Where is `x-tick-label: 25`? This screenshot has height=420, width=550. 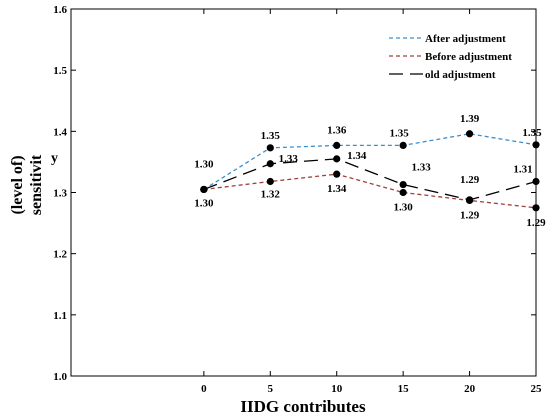 x-tick-label: 25 is located at coordinates (537, 389).